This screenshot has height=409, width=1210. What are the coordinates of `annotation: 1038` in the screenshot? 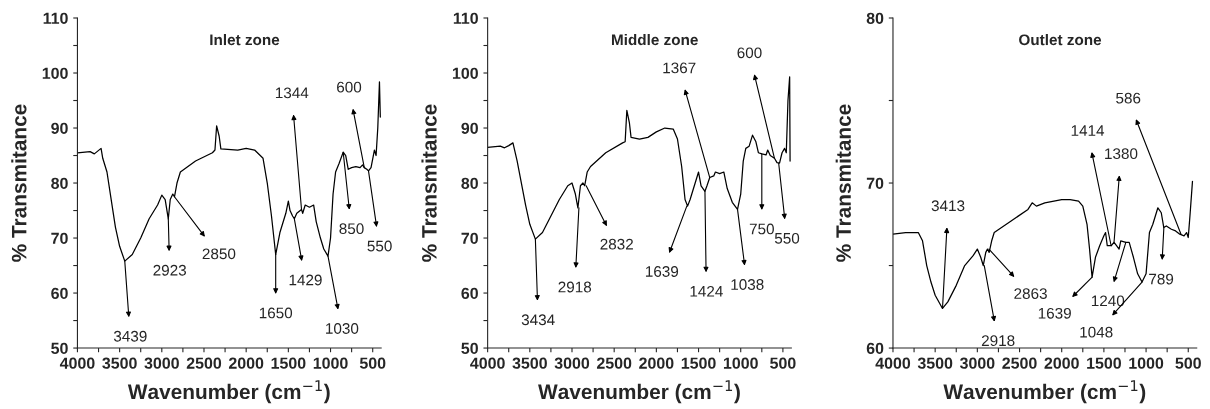 It's located at (747, 284).